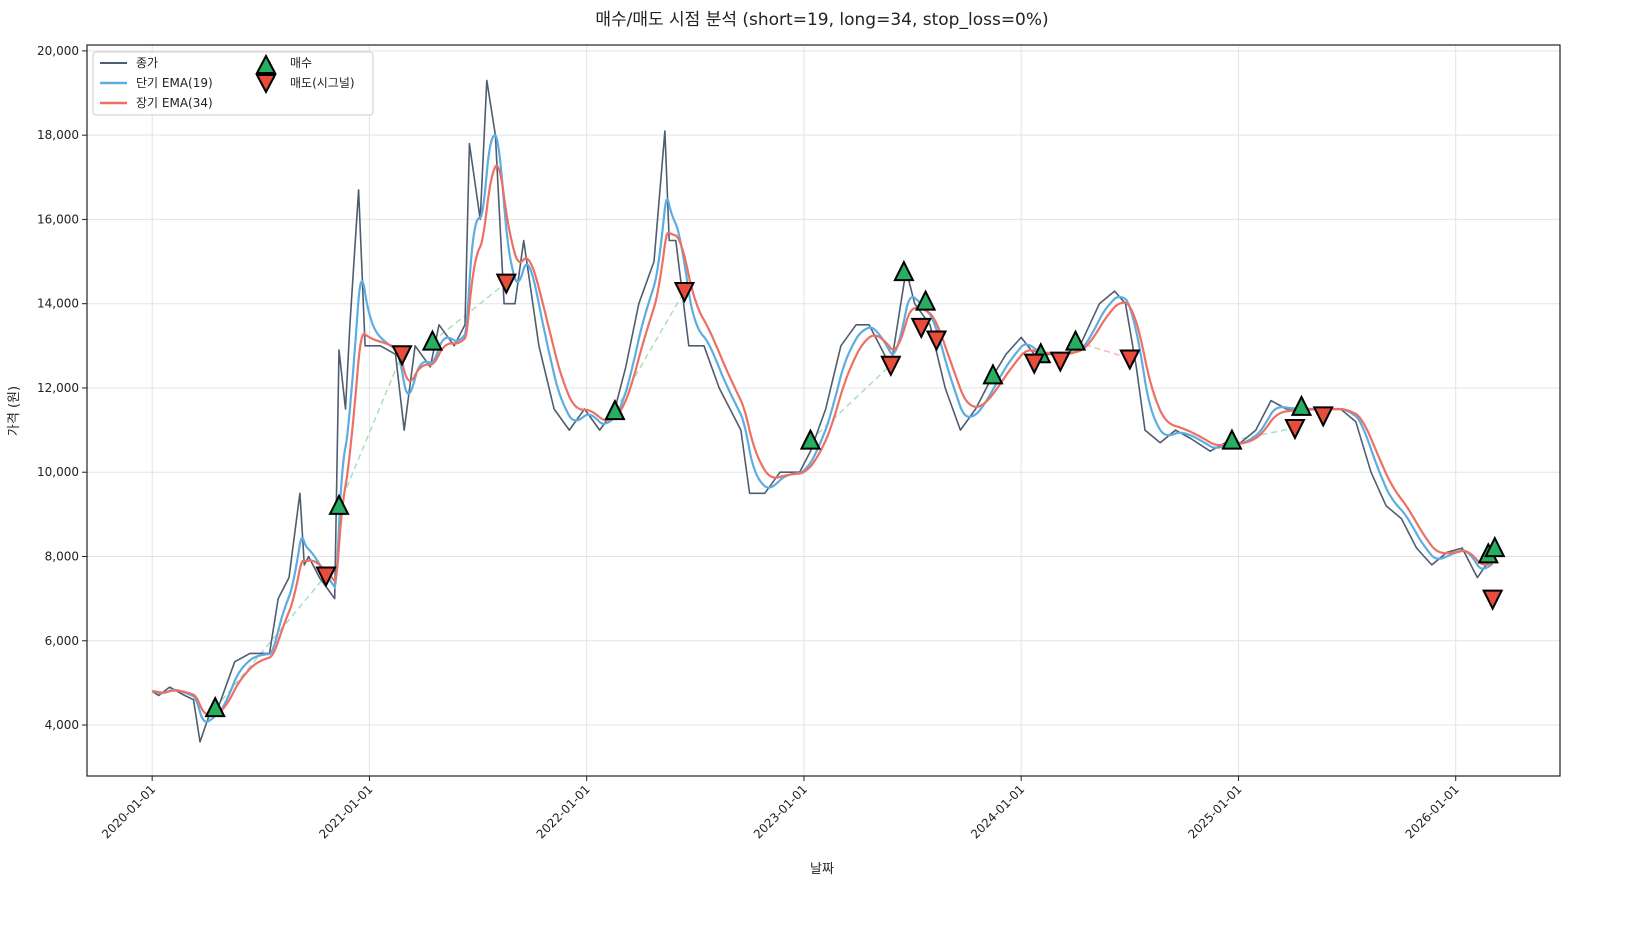 The height and width of the screenshot is (930, 1650). Describe the element at coordinates (58, 51) in the screenshot. I see `y-tick-label: 20,000` at that location.